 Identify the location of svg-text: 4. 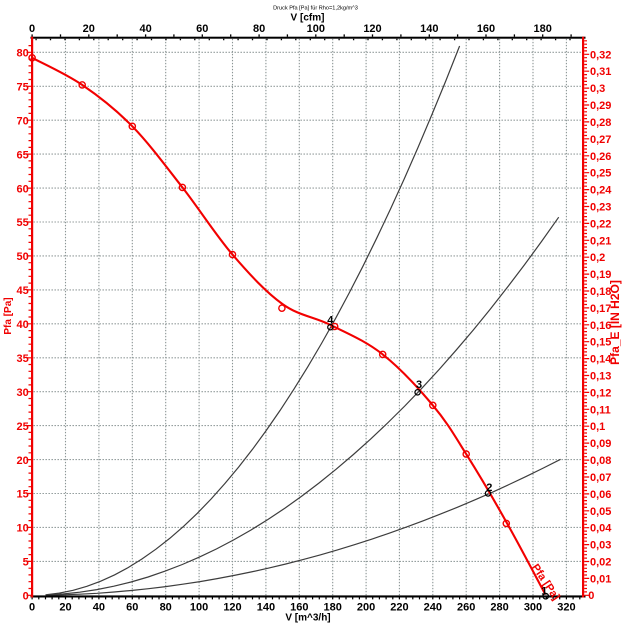
(330, 320).